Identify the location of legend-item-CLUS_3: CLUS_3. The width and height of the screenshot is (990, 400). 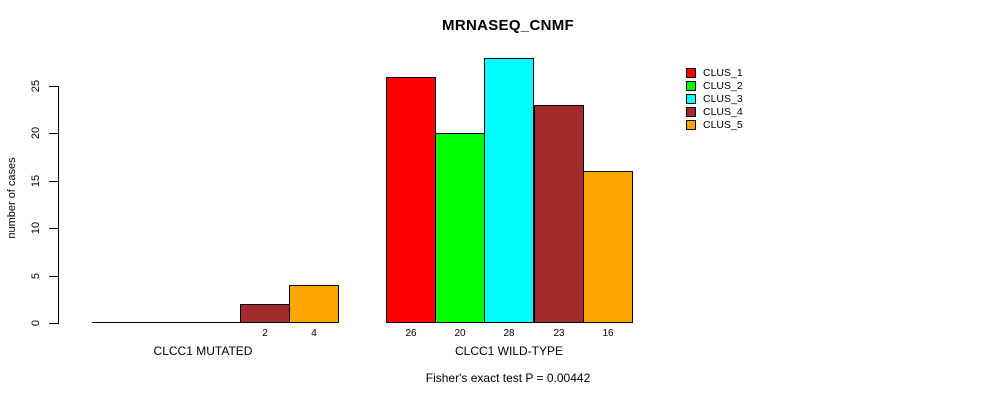
(714, 98).